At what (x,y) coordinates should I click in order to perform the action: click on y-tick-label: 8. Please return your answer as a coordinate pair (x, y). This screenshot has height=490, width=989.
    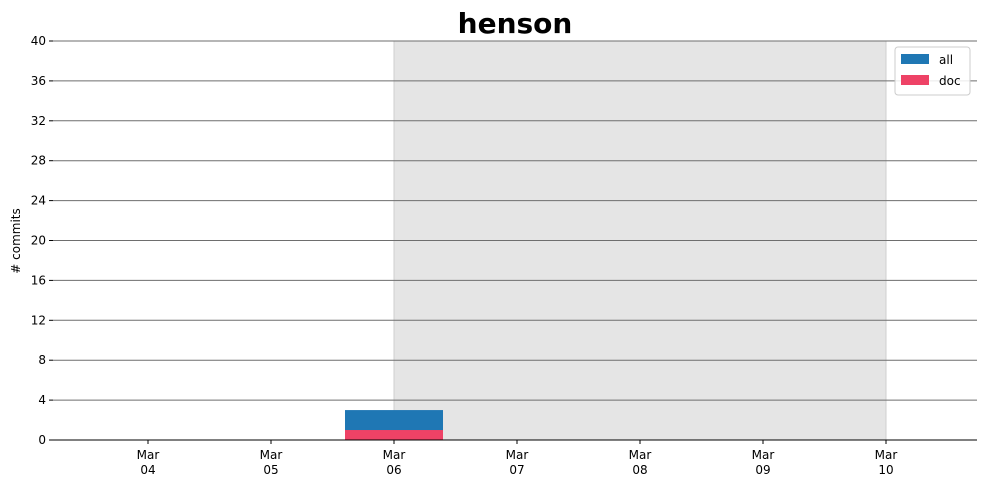
    Looking at the image, I should click on (42, 360).